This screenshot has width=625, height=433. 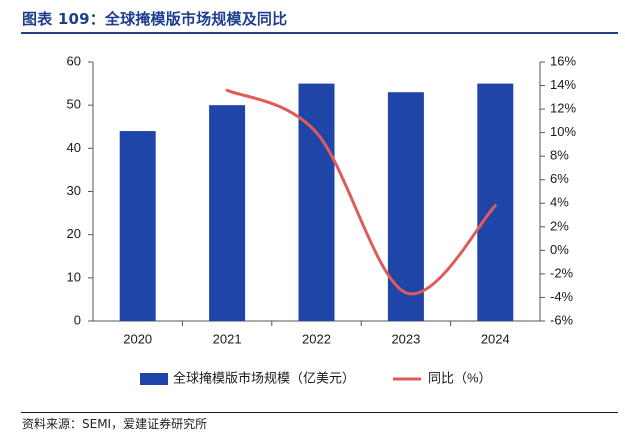 What do you see at coordinates (319, 412) in the screenshot?
I see `footer-rule` at bounding box center [319, 412].